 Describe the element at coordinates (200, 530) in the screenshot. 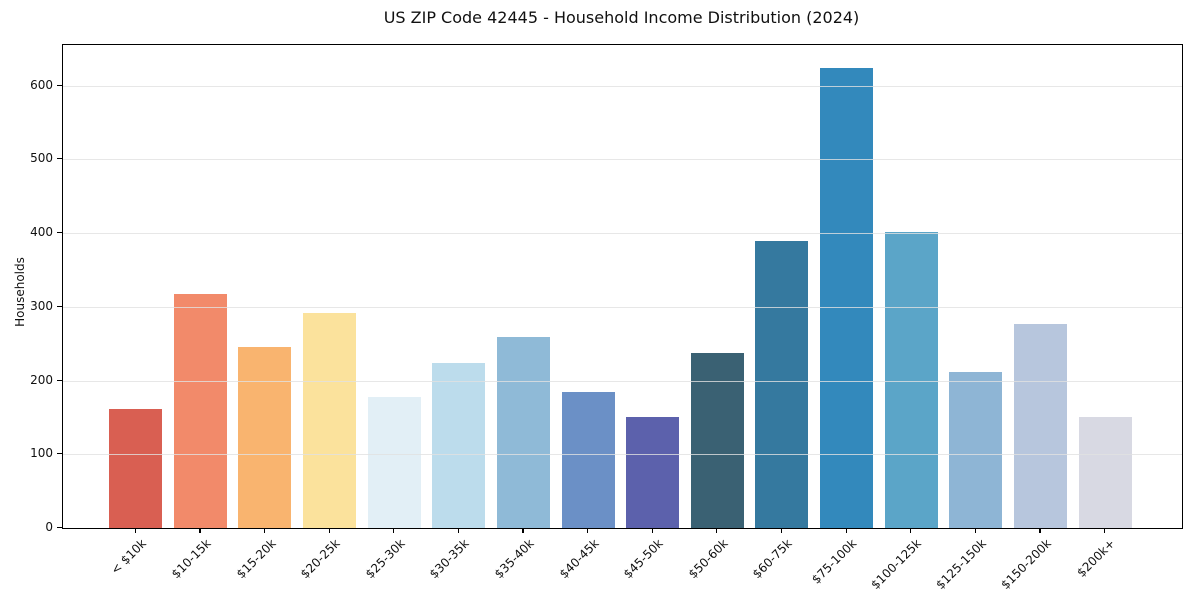

I see `x-tick-mark-$10-15k` at that location.